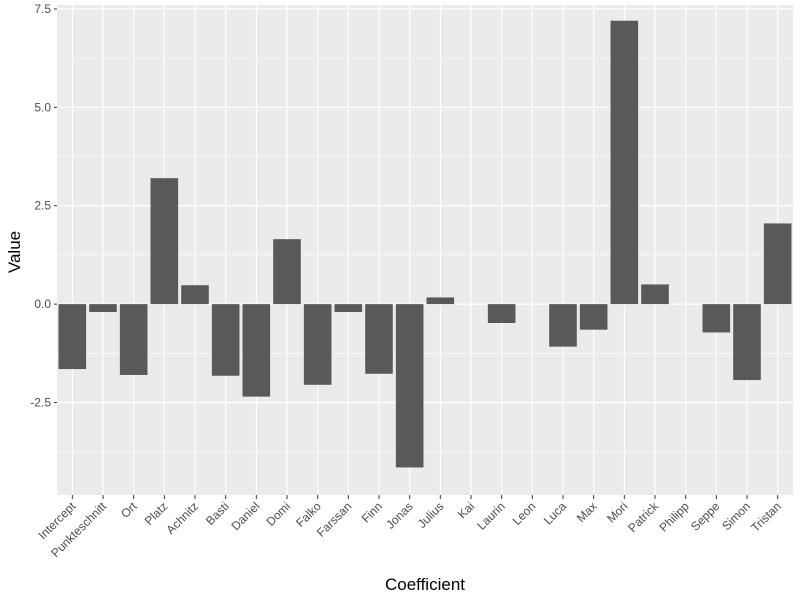  I want to click on bar-finn, so click(379, 339).